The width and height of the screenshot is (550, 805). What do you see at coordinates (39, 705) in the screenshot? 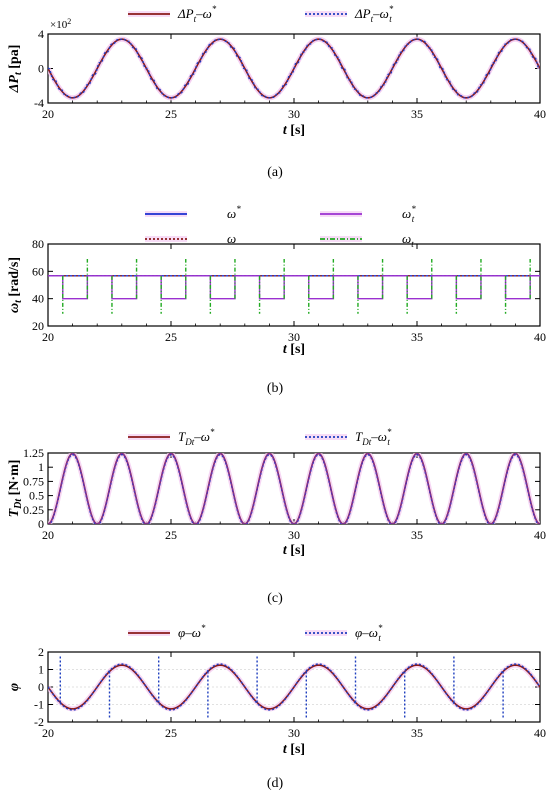
I see `y-tick-label: -1` at bounding box center [39, 705].